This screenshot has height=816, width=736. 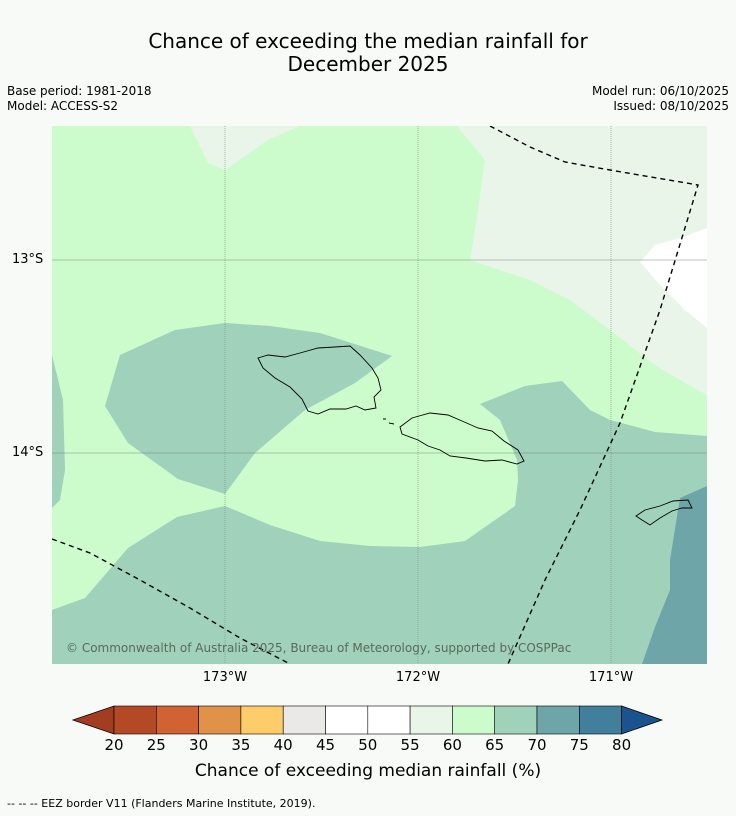 What do you see at coordinates (79, 91) in the screenshot?
I see `base-period-text: Base period: 1981-2018` at bounding box center [79, 91].